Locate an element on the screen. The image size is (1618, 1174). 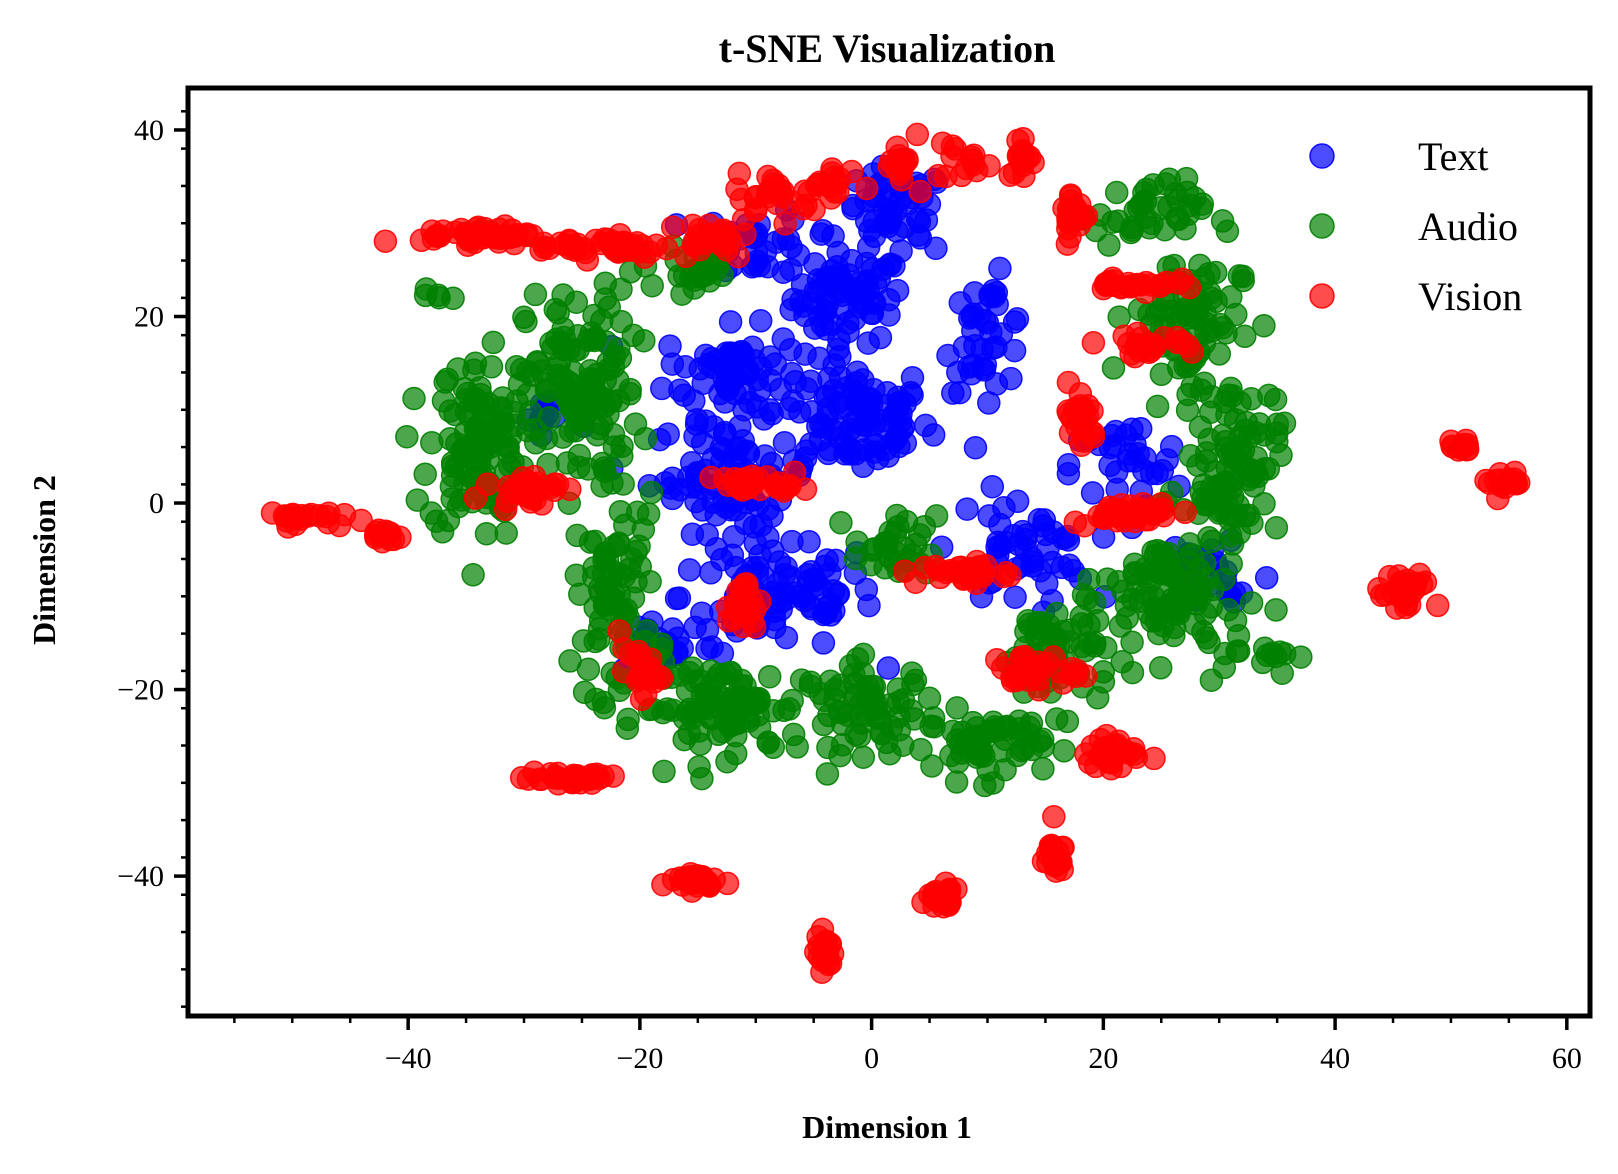
legend-marker-audio is located at coordinates (1322, 226).